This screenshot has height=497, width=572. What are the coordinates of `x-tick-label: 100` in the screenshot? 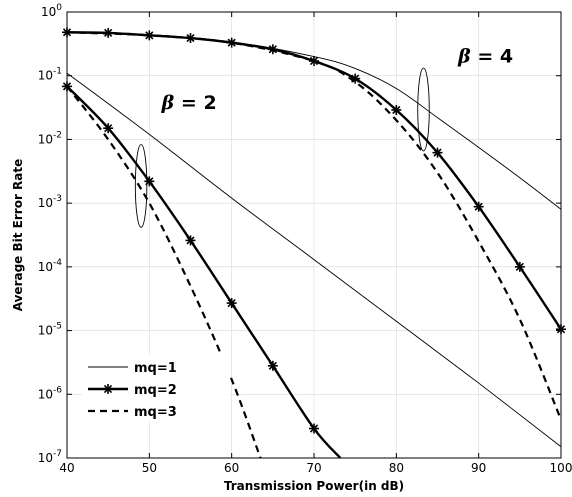 It's located at (561, 468).